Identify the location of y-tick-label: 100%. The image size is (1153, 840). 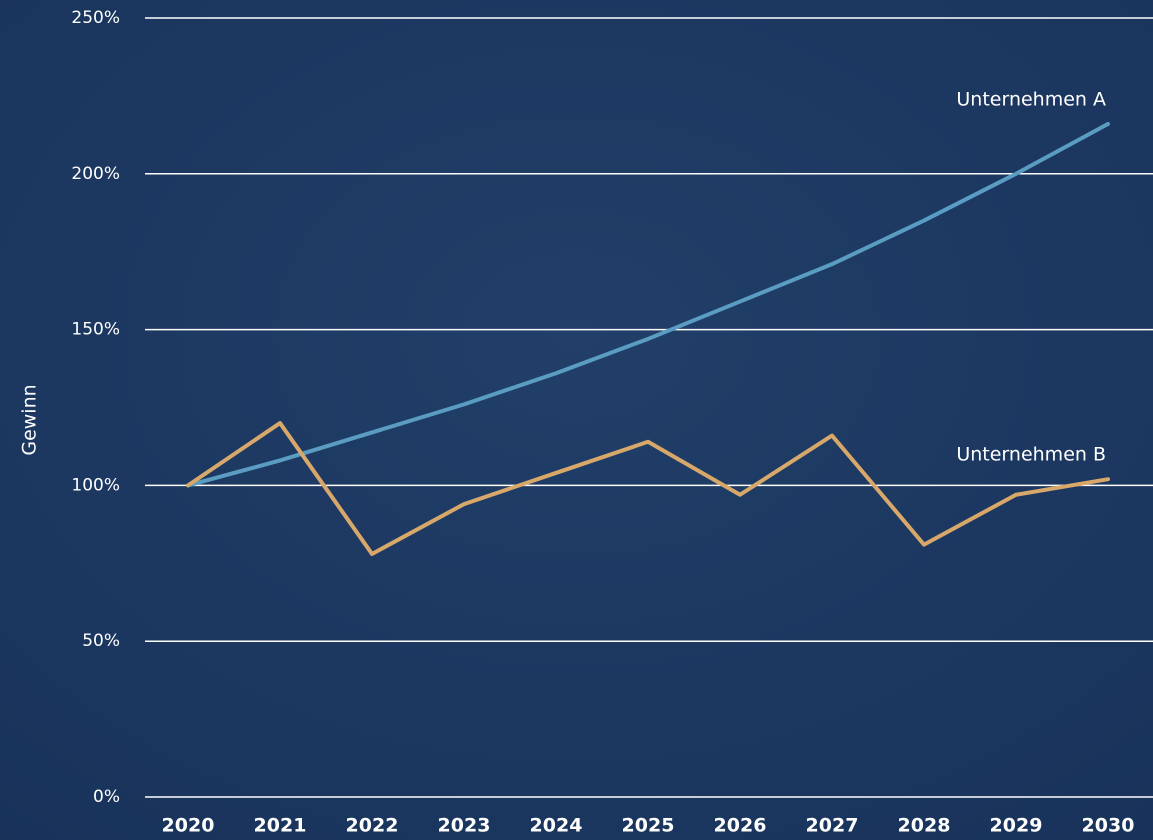
(95, 485).